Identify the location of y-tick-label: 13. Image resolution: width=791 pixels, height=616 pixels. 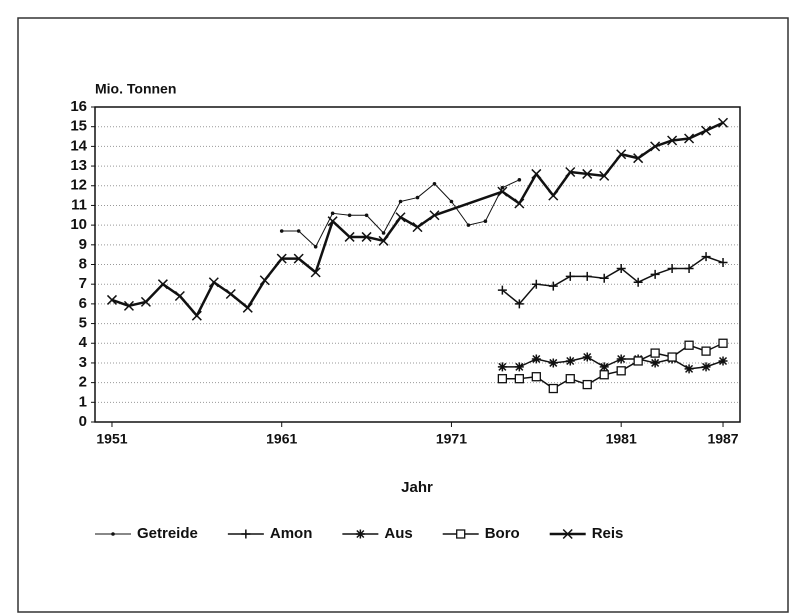
(78, 165).